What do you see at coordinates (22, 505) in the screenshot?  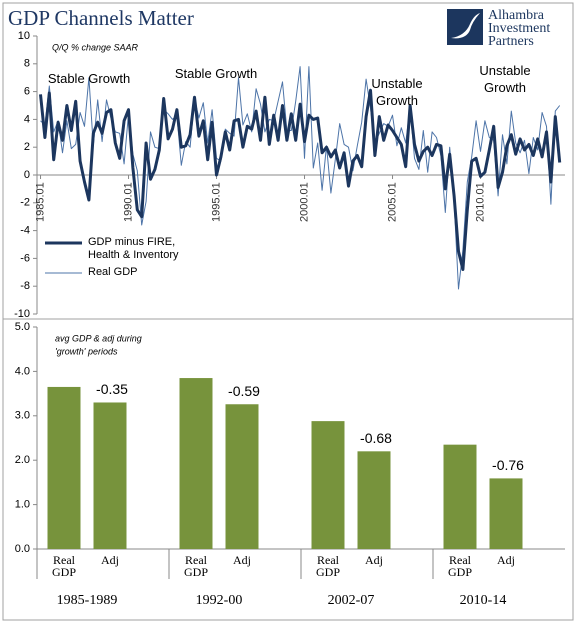 I see `y-tick-label: 1.0` at bounding box center [22, 505].